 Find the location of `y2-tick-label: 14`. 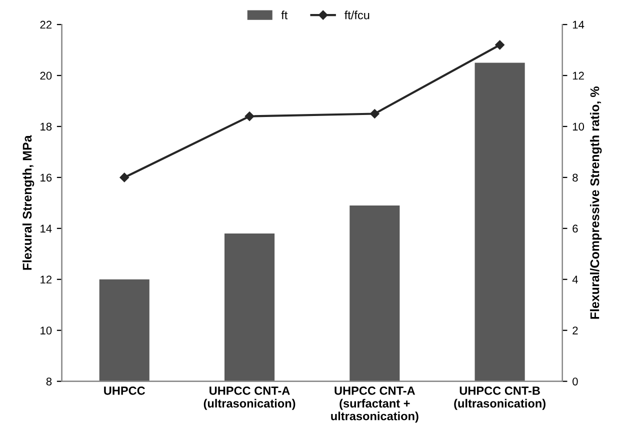

y2-tick-label: 14 is located at coordinates (578, 24).